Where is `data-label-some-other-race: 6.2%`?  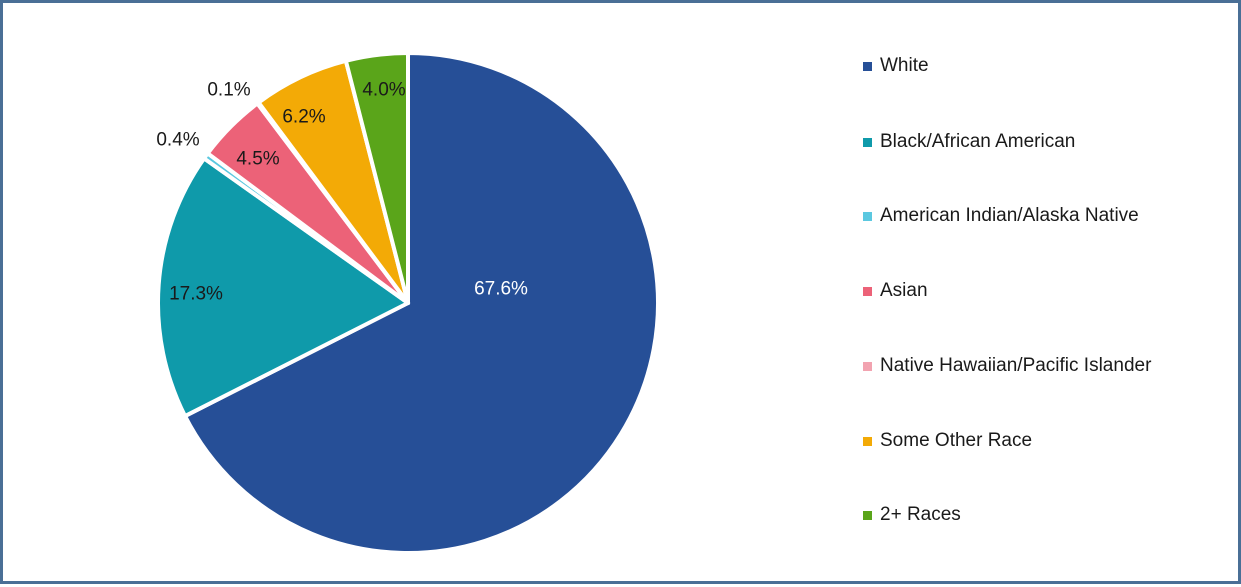
data-label-some-other-race: 6.2% is located at coordinates (303, 117).